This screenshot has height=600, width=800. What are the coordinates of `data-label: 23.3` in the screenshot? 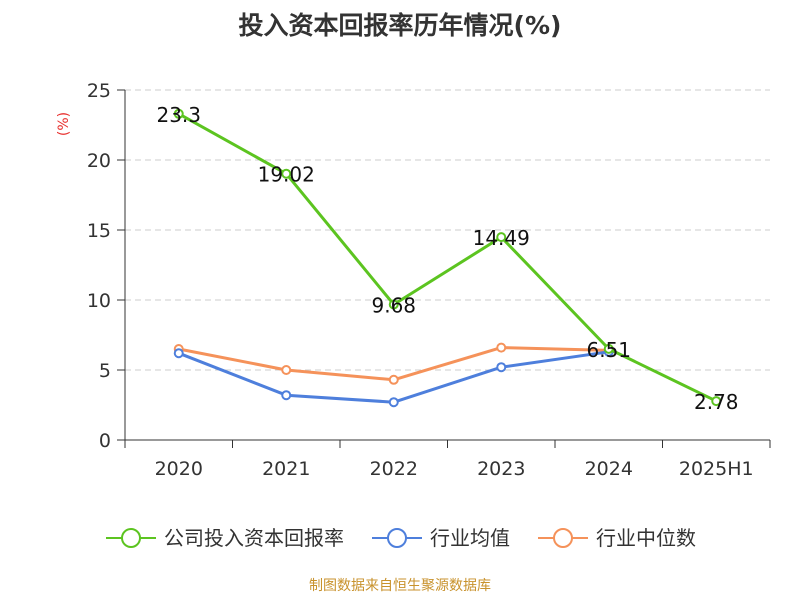 It's located at (178, 115).